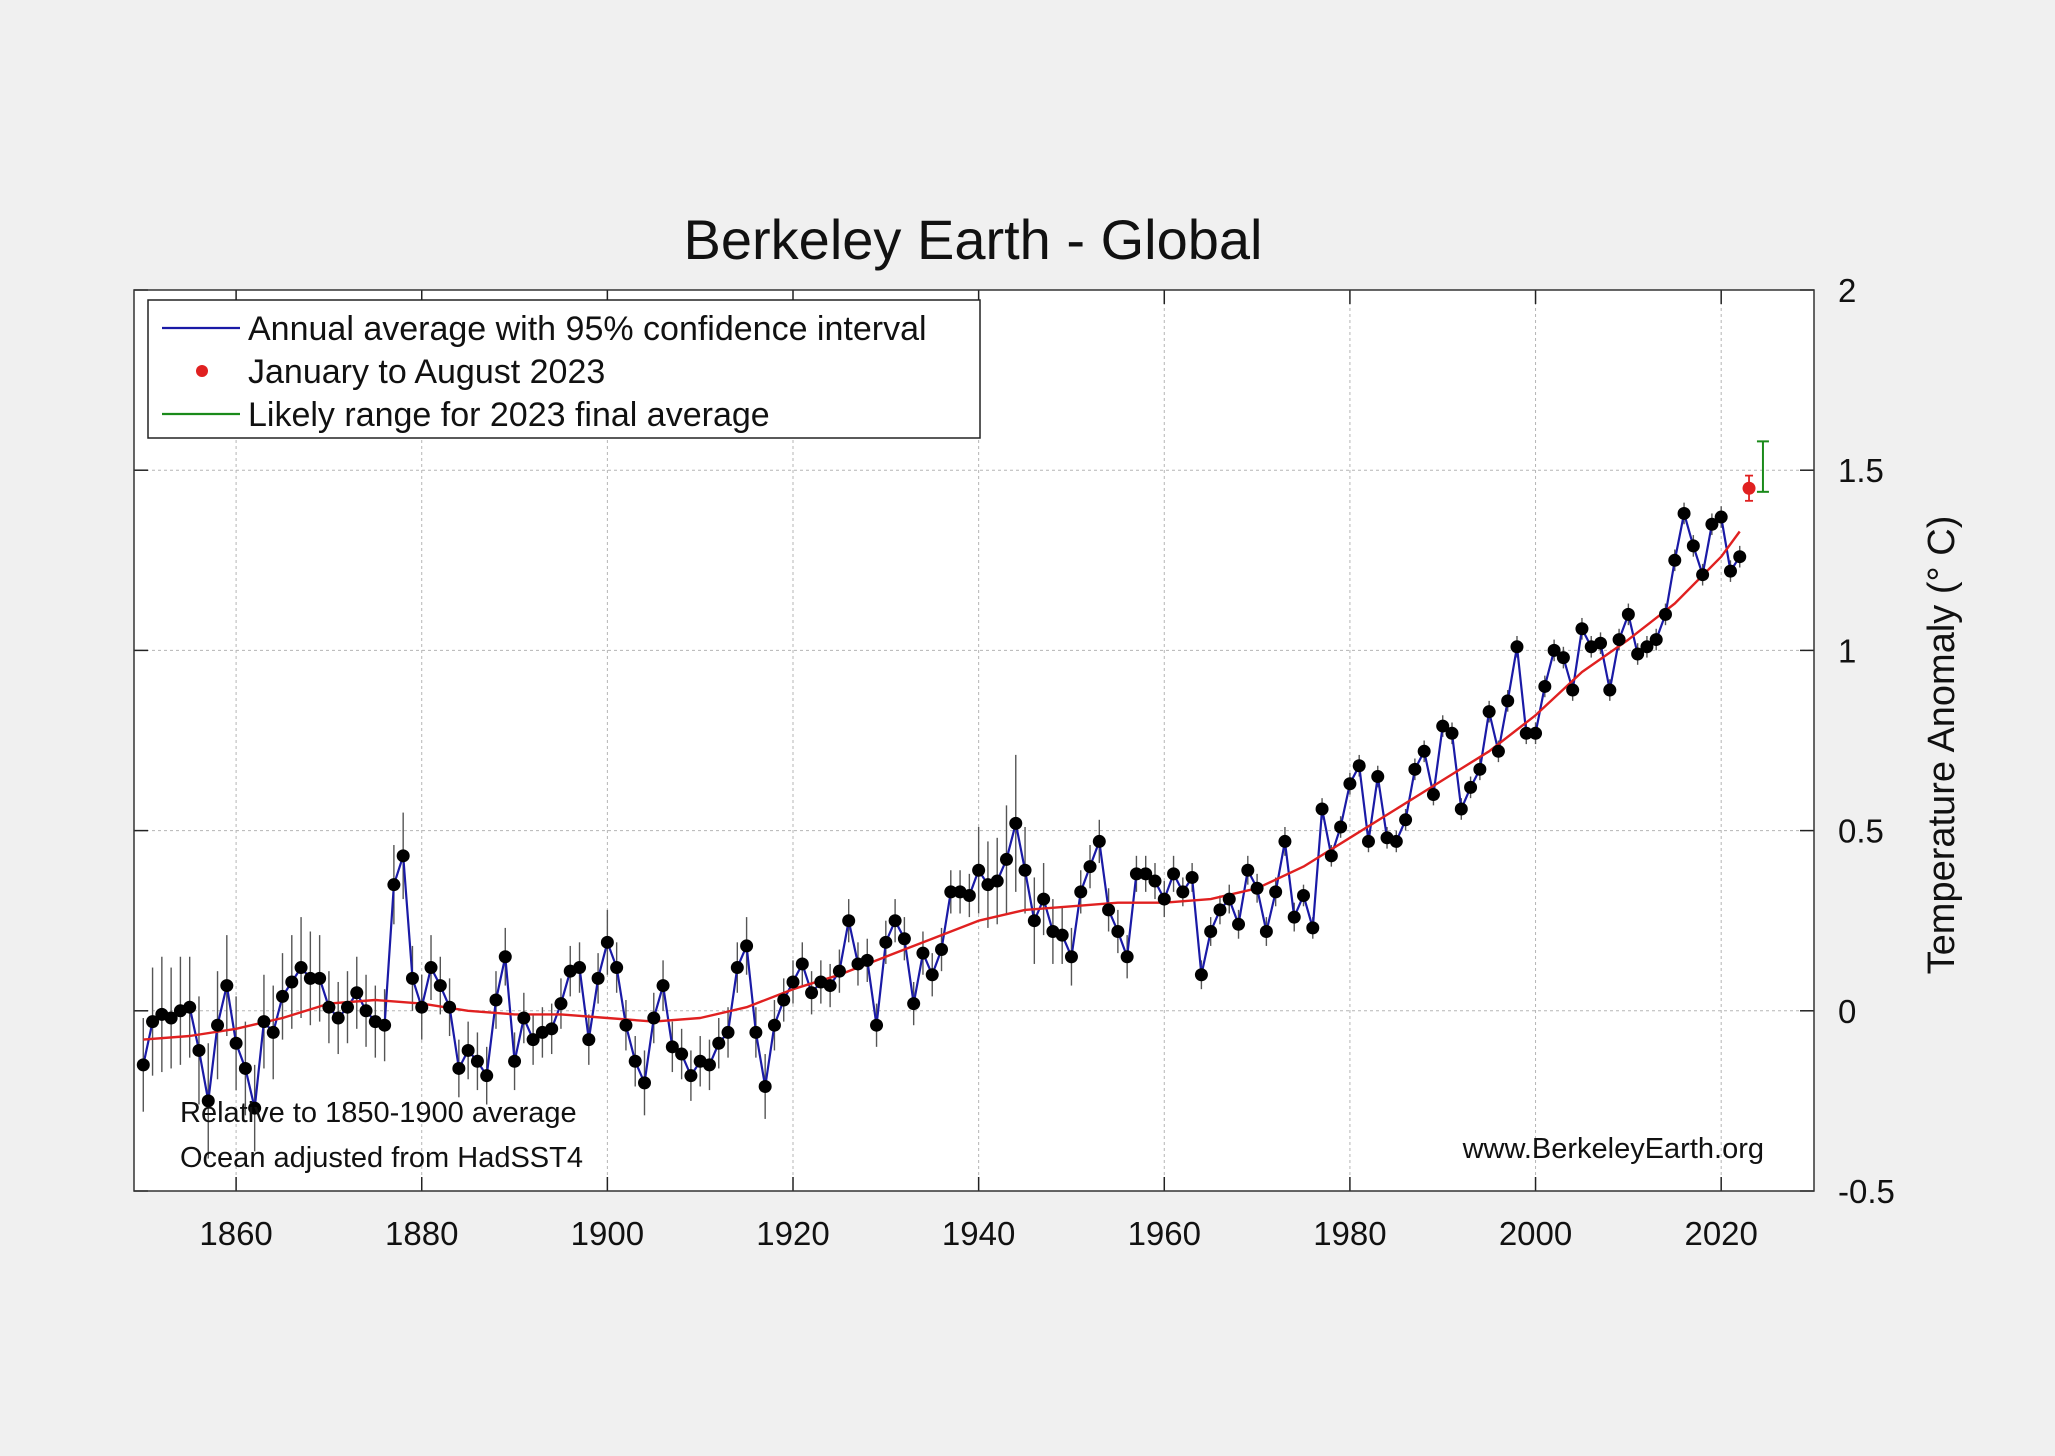 This screenshot has width=2055, height=1456. Describe the element at coordinates (607, 1233) in the screenshot. I see `x-tick-label: 1900` at that location.